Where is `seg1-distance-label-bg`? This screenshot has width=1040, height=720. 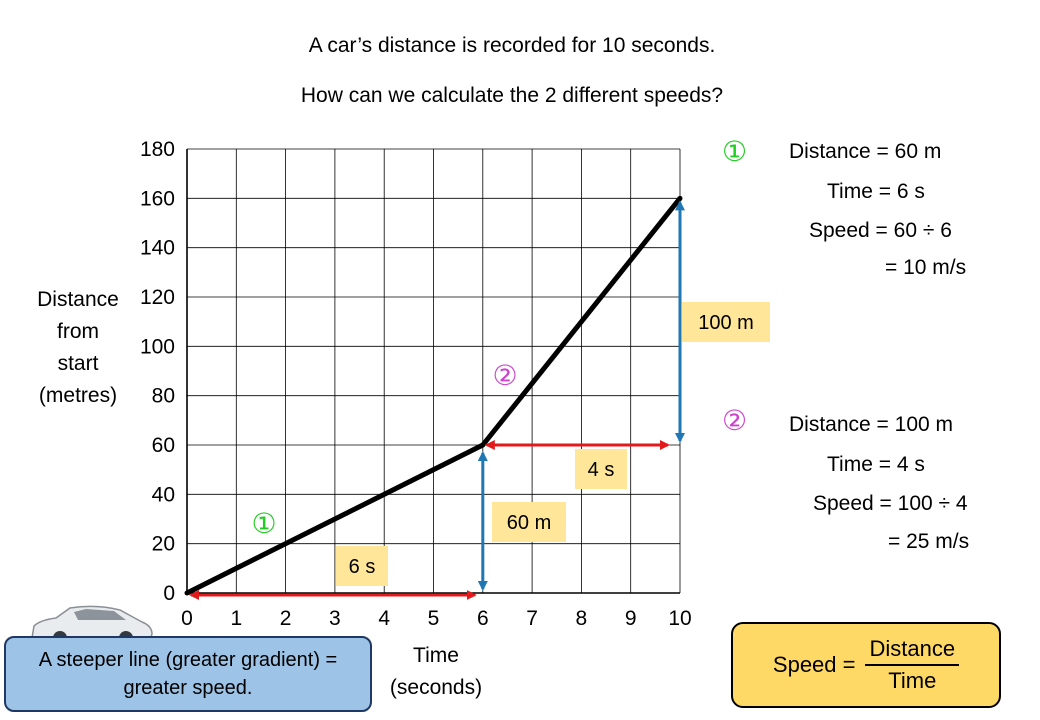 seg1-distance-label-bg is located at coordinates (529, 522).